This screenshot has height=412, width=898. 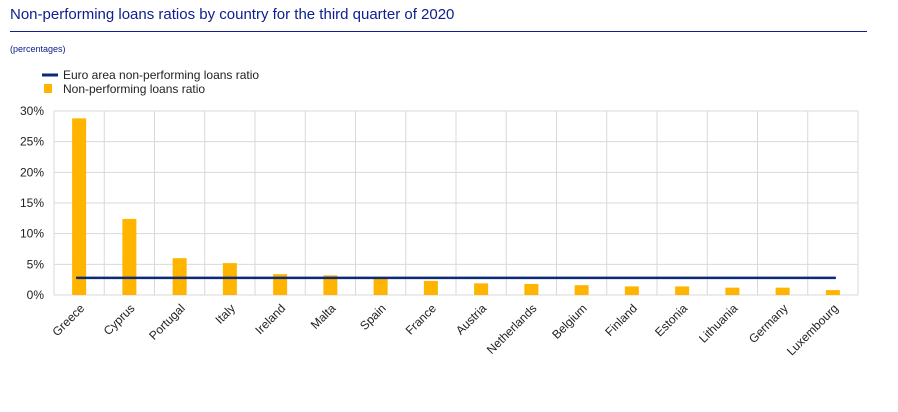 I want to click on title-divider, so click(x=438, y=31).